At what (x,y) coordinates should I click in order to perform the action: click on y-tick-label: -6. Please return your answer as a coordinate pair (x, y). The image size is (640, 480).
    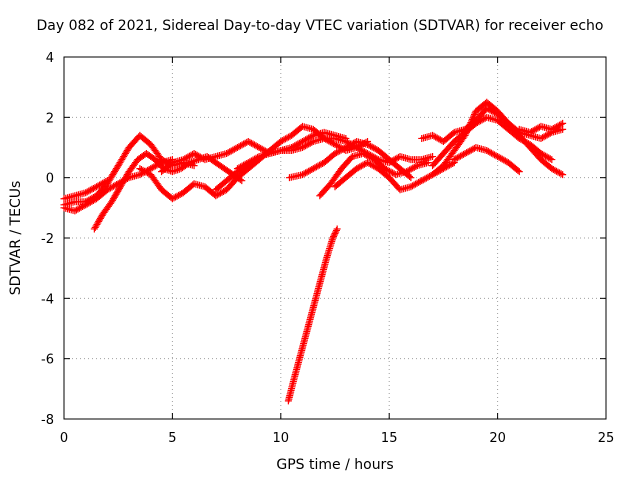
    Looking at the image, I should click on (47, 360).